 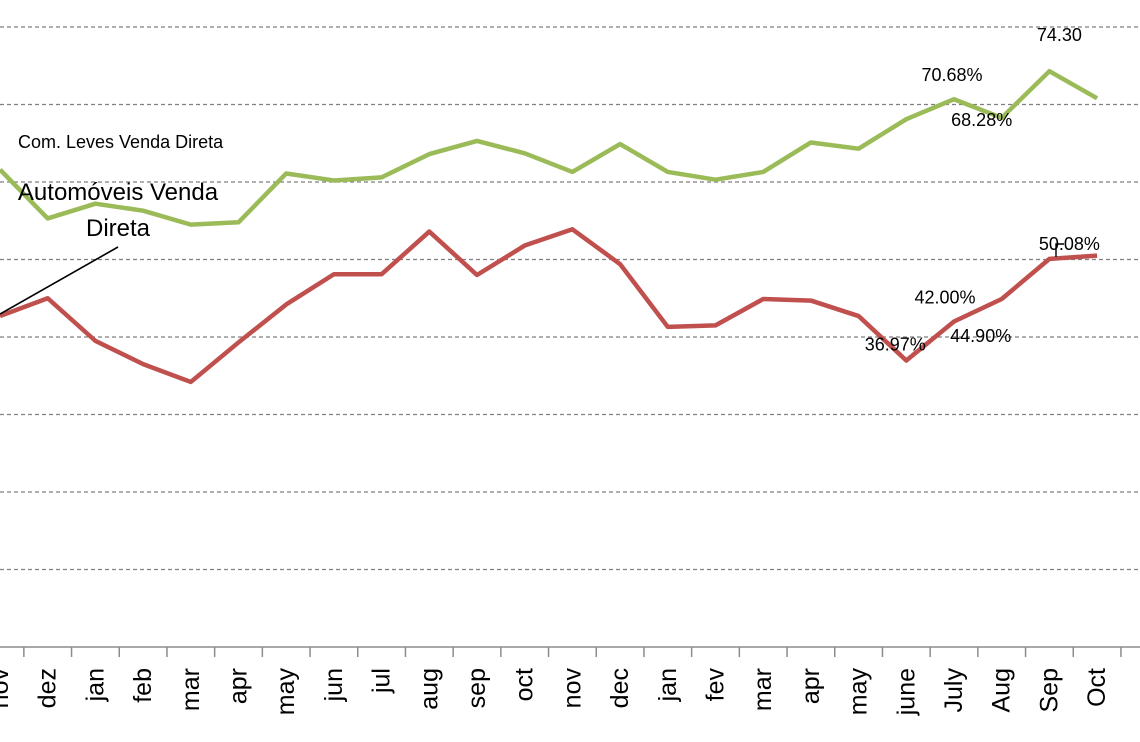 What do you see at coordinates (143, 685) in the screenshot?
I see `x-tick-label: feb` at bounding box center [143, 685].